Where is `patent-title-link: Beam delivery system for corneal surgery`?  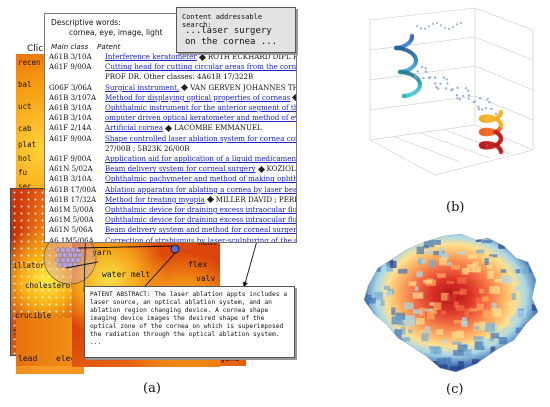
patent-title-link: Beam delivery system for corneal surgery is located at coordinates (180, 169).